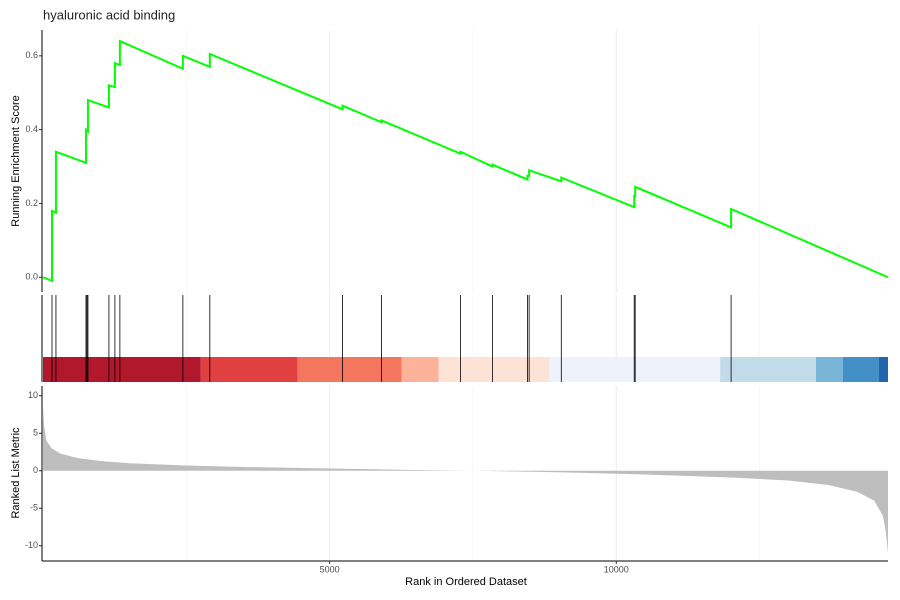 Image resolution: width=900 pixels, height=600 pixels. I want to click on x-axis-label: Rank in Ordered Dataset, so click(466, 582).